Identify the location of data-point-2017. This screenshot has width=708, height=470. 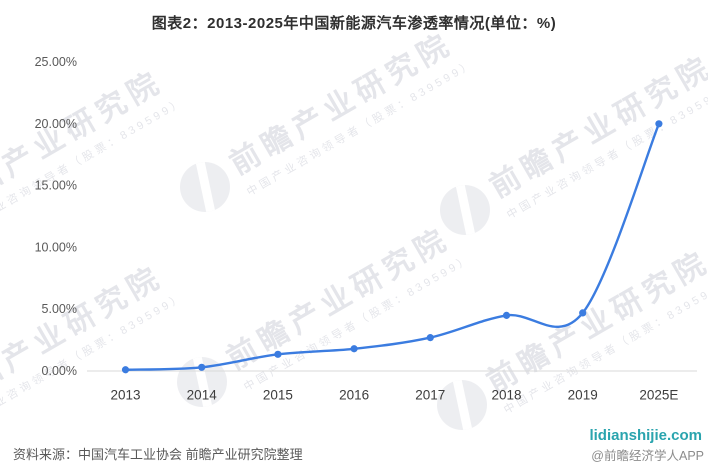
(430, 338).